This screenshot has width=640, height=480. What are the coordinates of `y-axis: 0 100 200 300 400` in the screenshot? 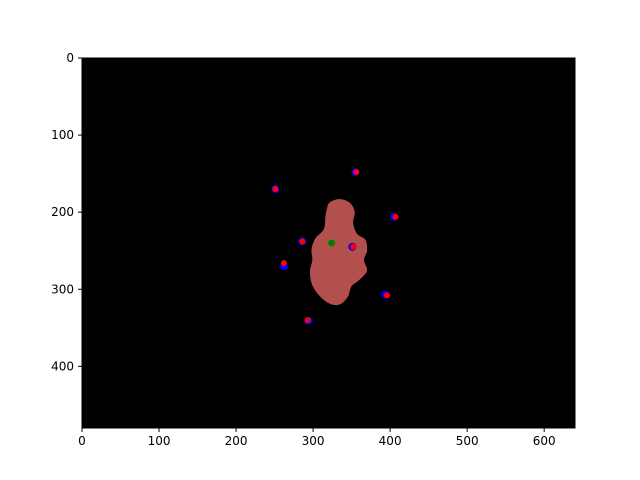 It's located at (66, 212).